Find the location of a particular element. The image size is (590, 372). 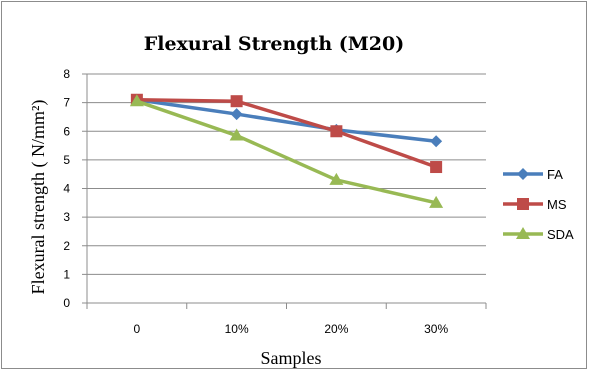

series-line-fa is located at coordinates (286, 121).